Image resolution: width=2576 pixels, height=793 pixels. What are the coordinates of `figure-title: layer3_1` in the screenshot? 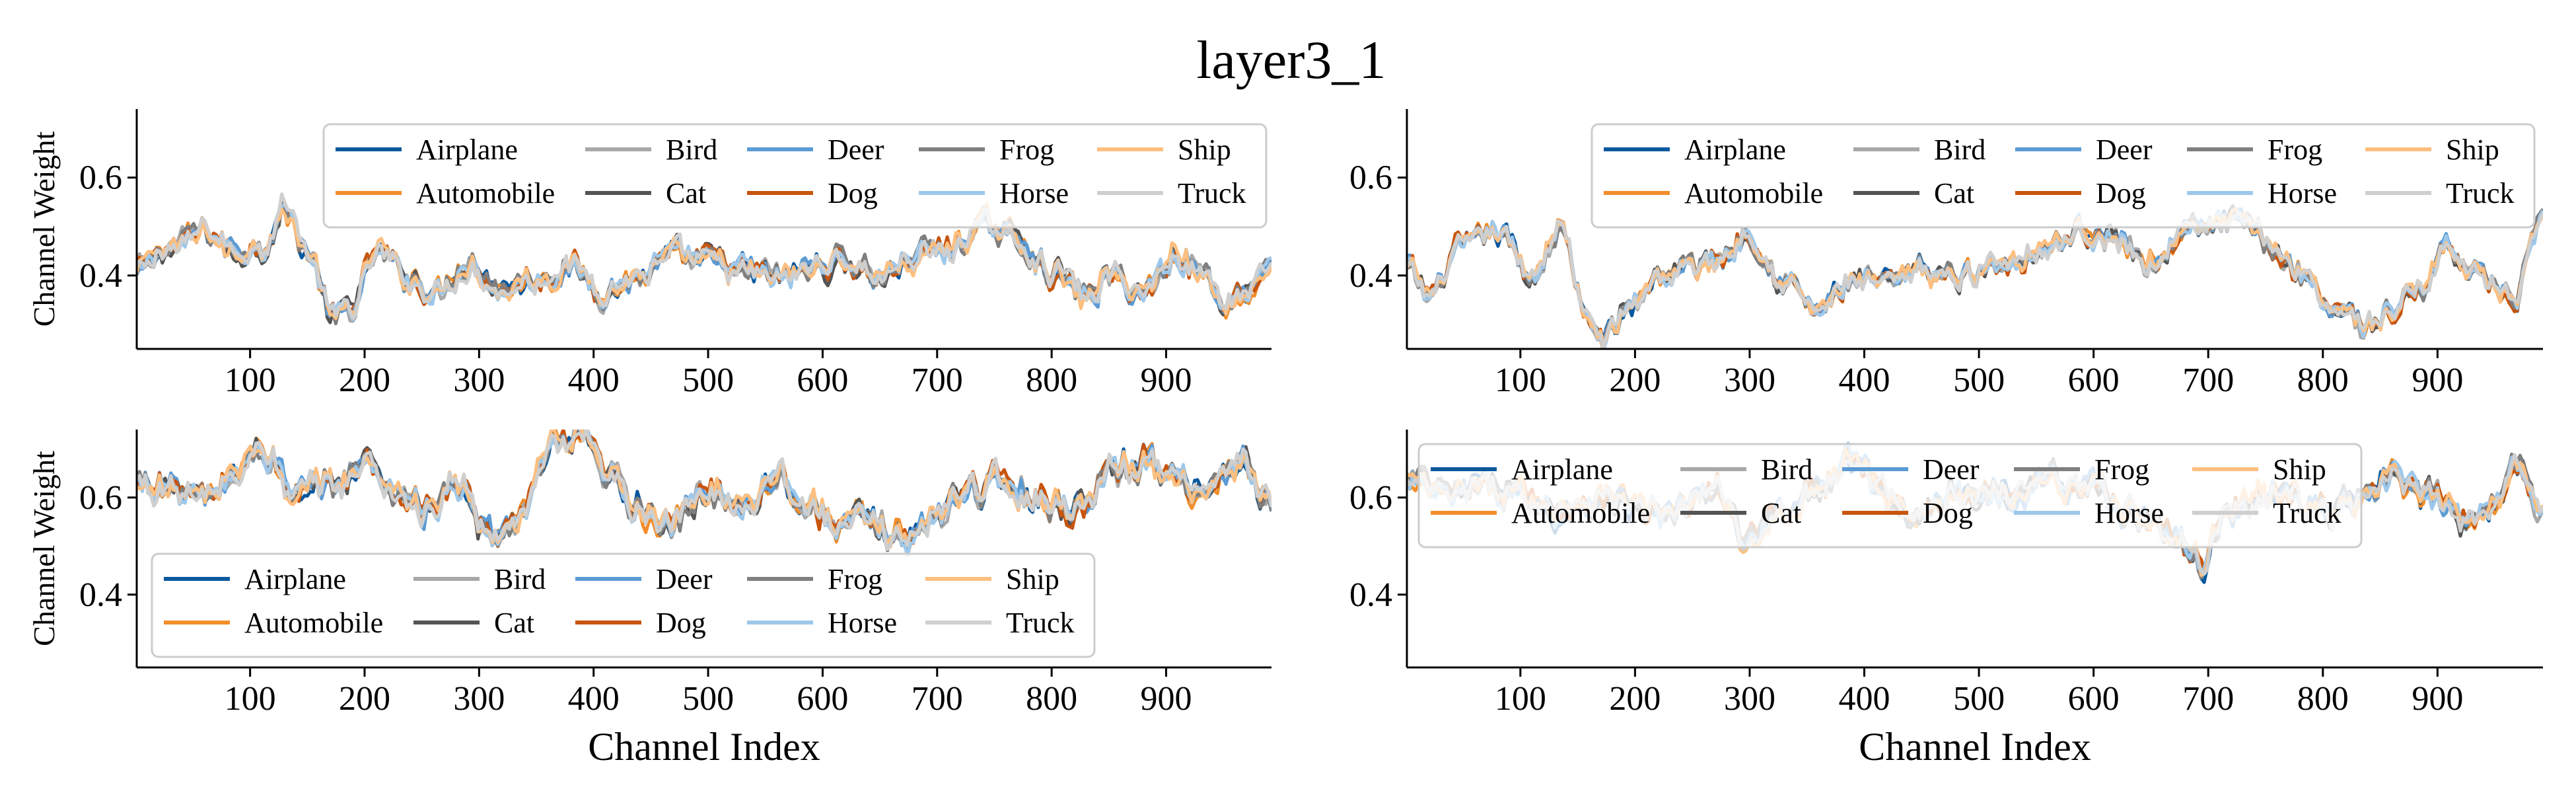 It's located at (1291, 60).